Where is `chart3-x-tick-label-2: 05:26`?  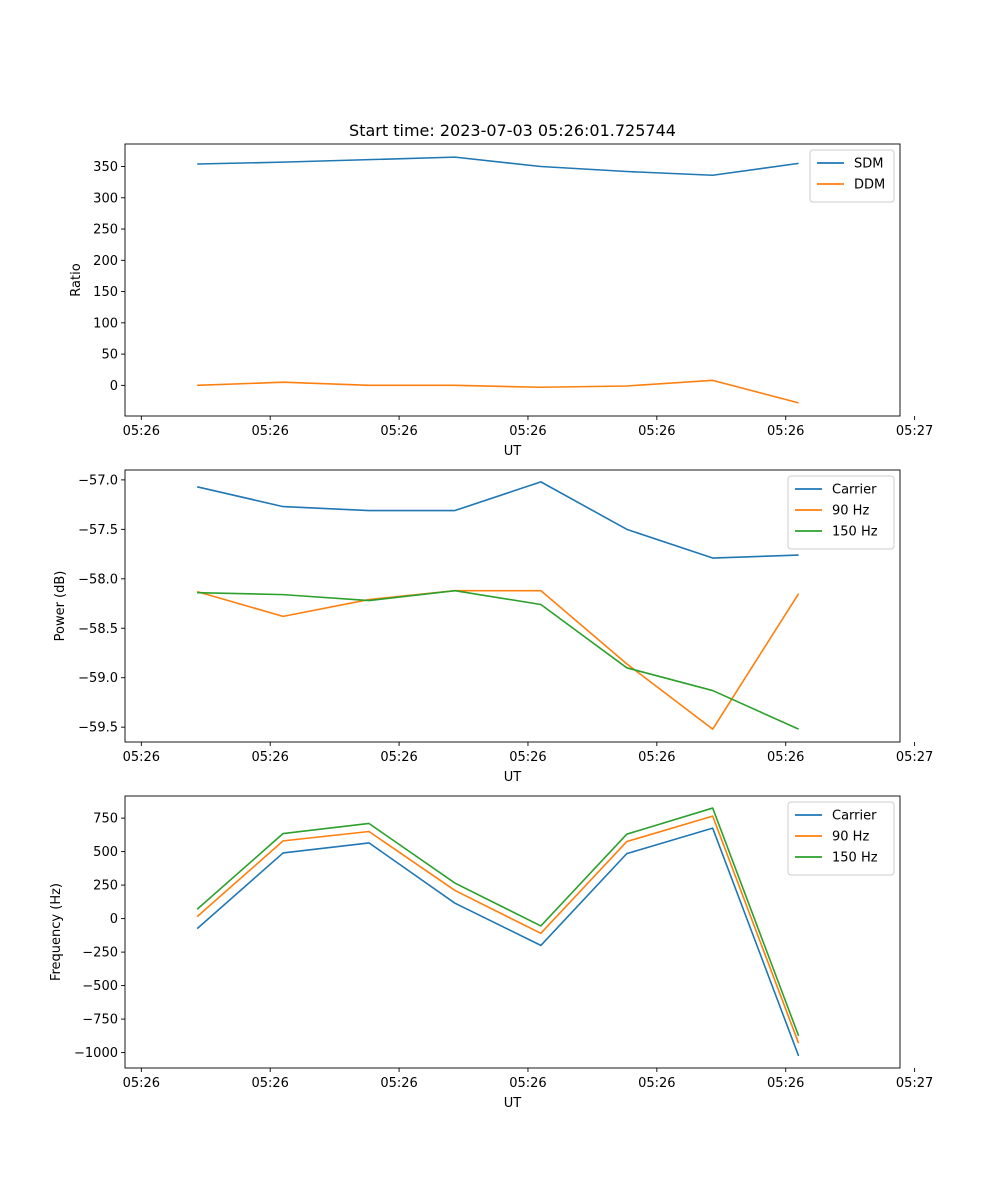
chart3-x-tick-label-2: 05:26 is located at coordinates (398, 1083).